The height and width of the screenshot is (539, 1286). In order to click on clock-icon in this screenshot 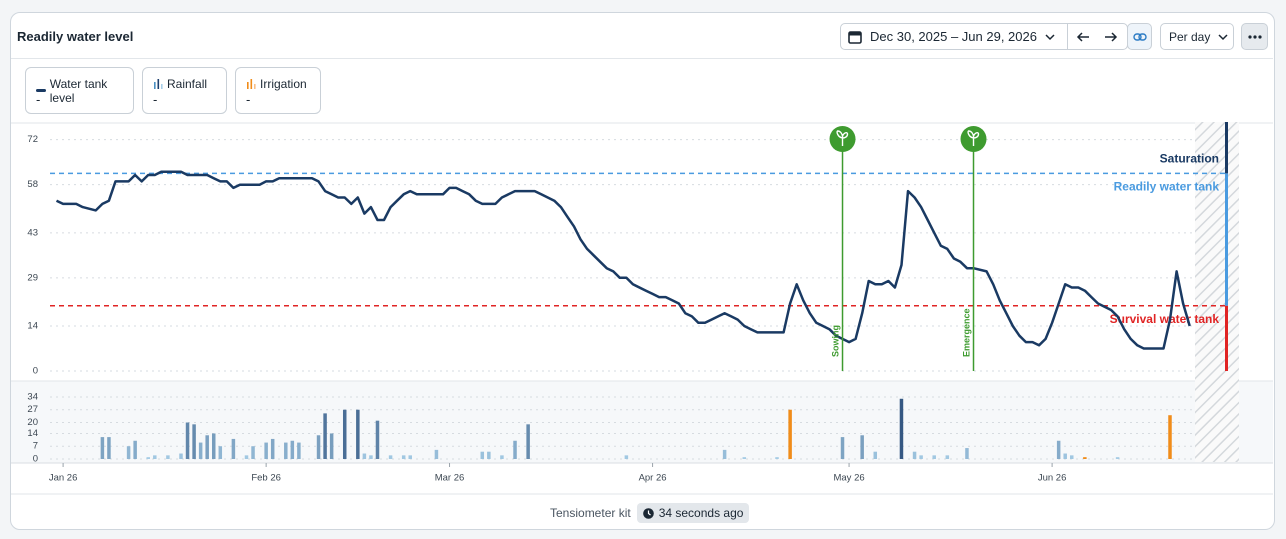, I will do `click(648, 513)`.